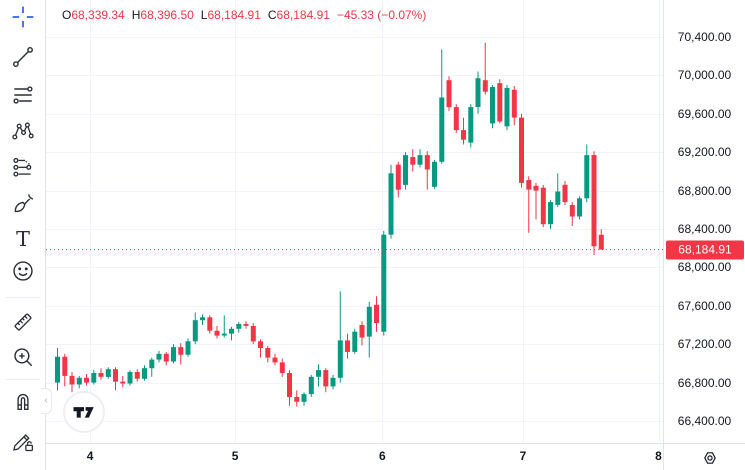 The image size is (745, 470). I want to click on axis-corner, so click(704, 456).